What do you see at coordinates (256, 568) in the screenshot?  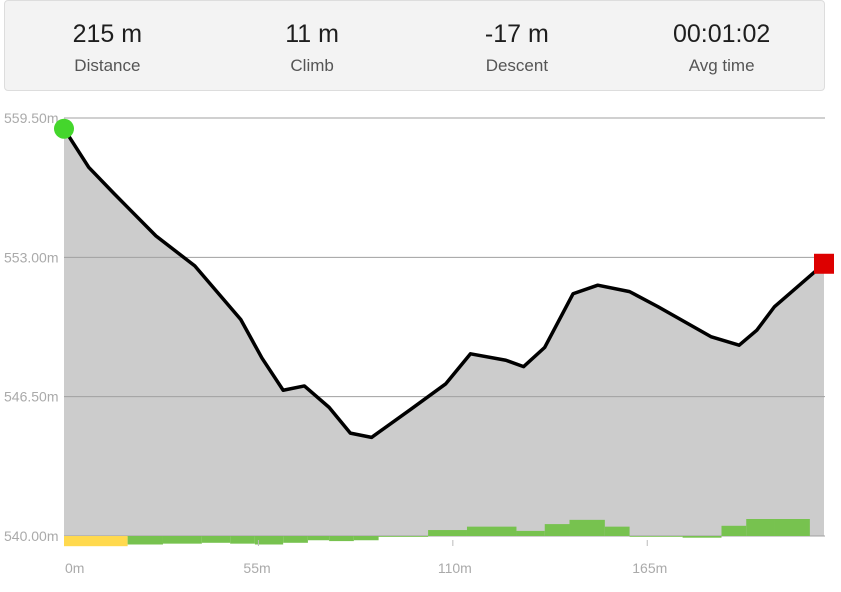 I see `x-tick-label-1: 55m` at bounding box center [256, 568].